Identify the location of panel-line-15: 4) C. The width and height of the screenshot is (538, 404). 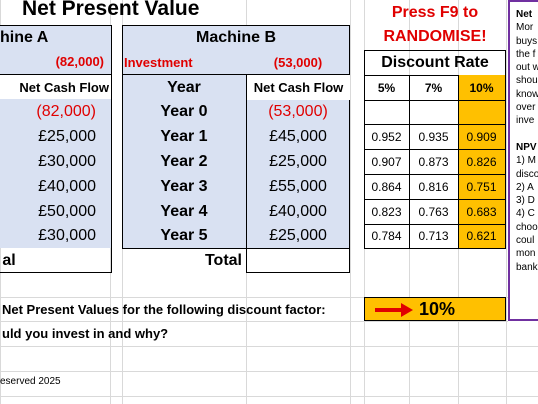
(525, 214).